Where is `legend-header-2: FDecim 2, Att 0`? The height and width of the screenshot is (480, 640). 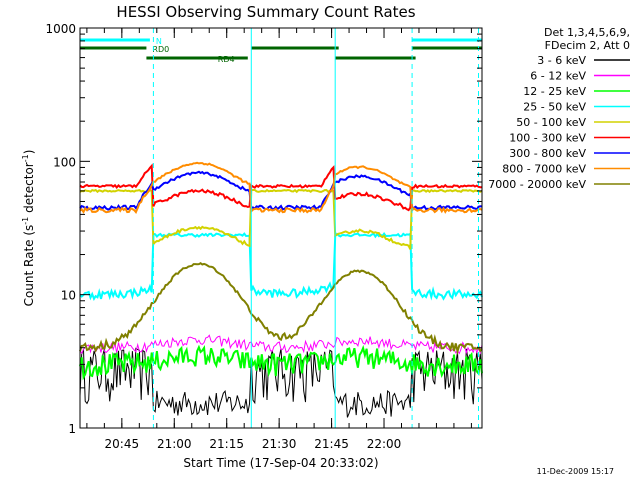 legend-header-2: FDecim 2, Att 0 is located at coordinates (587, 45).